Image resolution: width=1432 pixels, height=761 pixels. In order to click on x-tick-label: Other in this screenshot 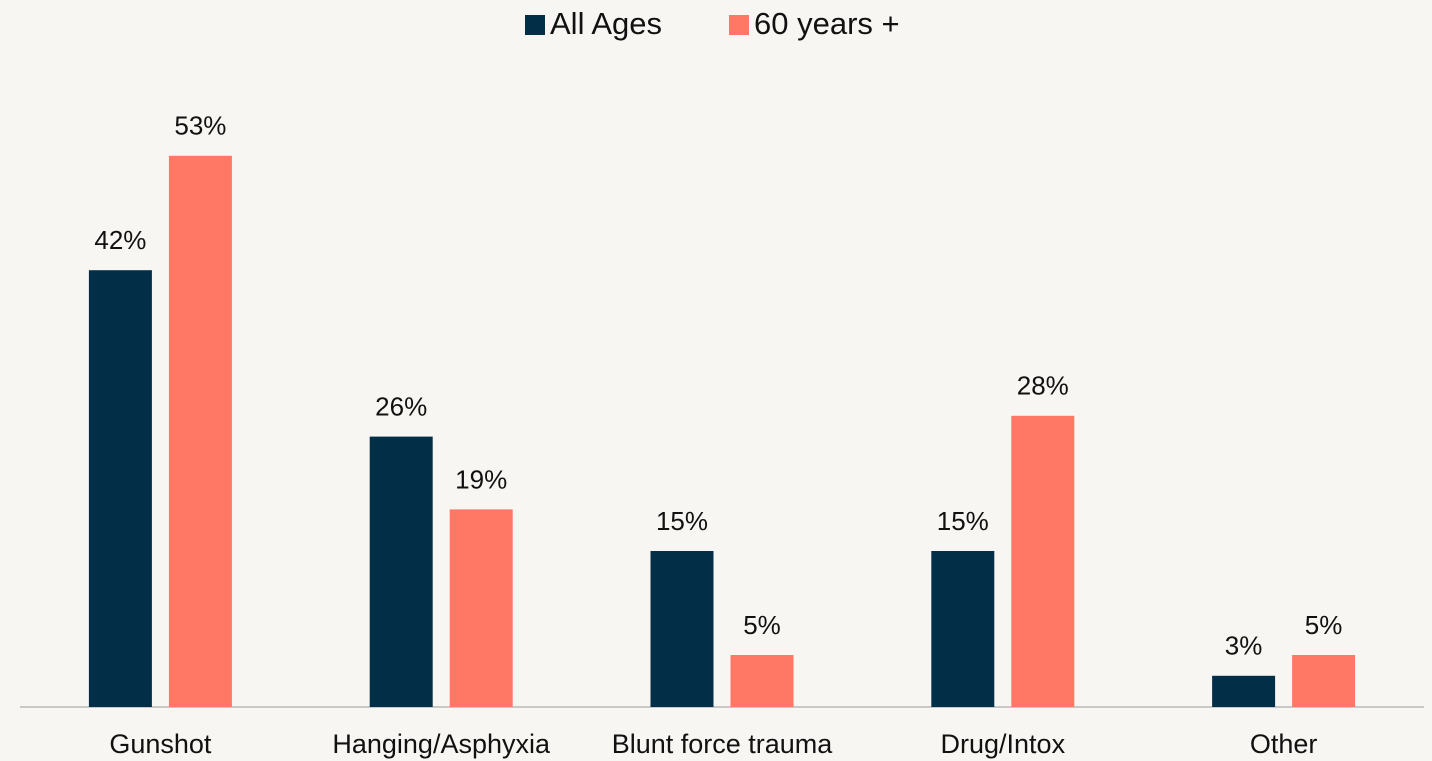, I will do `click(1284, 744)`.